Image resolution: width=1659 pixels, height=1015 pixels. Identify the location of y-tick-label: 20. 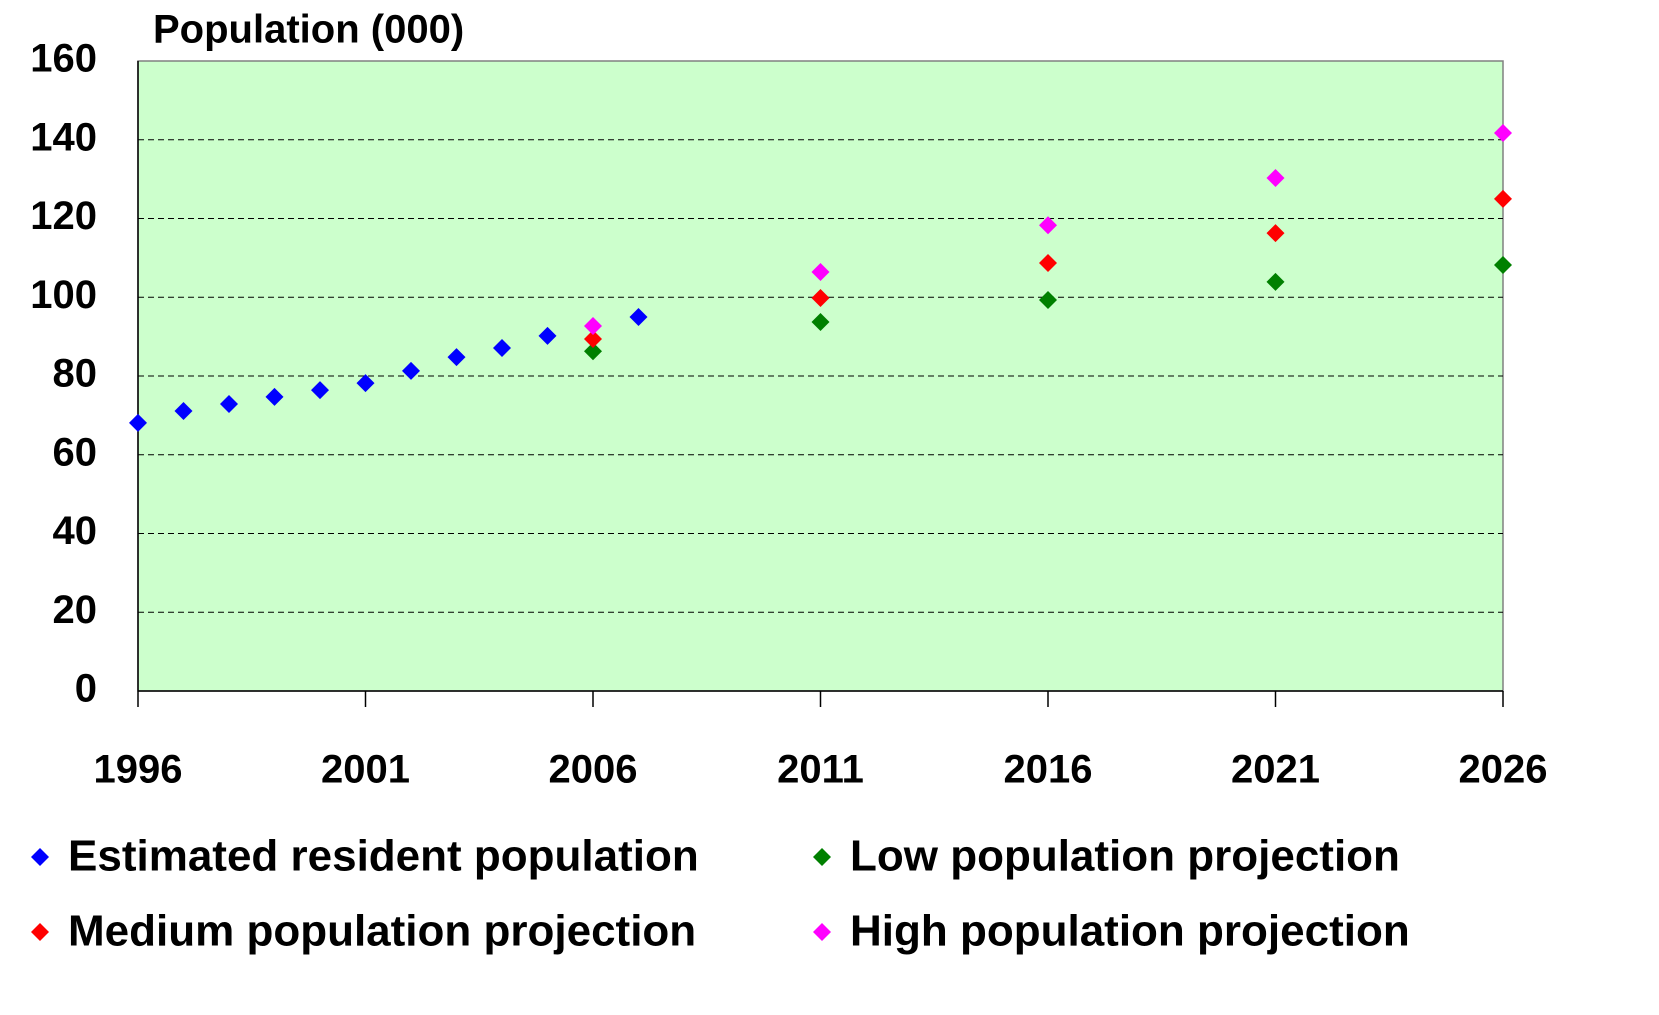
(75, 610).